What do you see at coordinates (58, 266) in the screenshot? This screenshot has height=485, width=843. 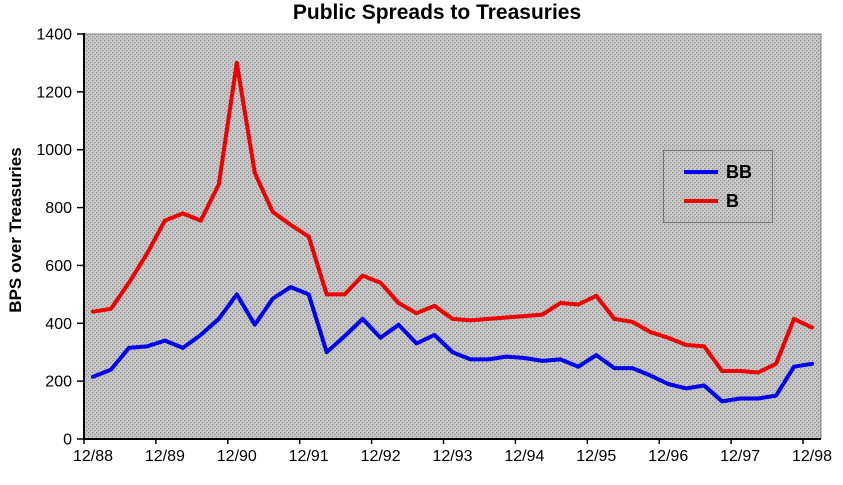 I see `y-tick-label: 600` at bounding box center [58, 266].